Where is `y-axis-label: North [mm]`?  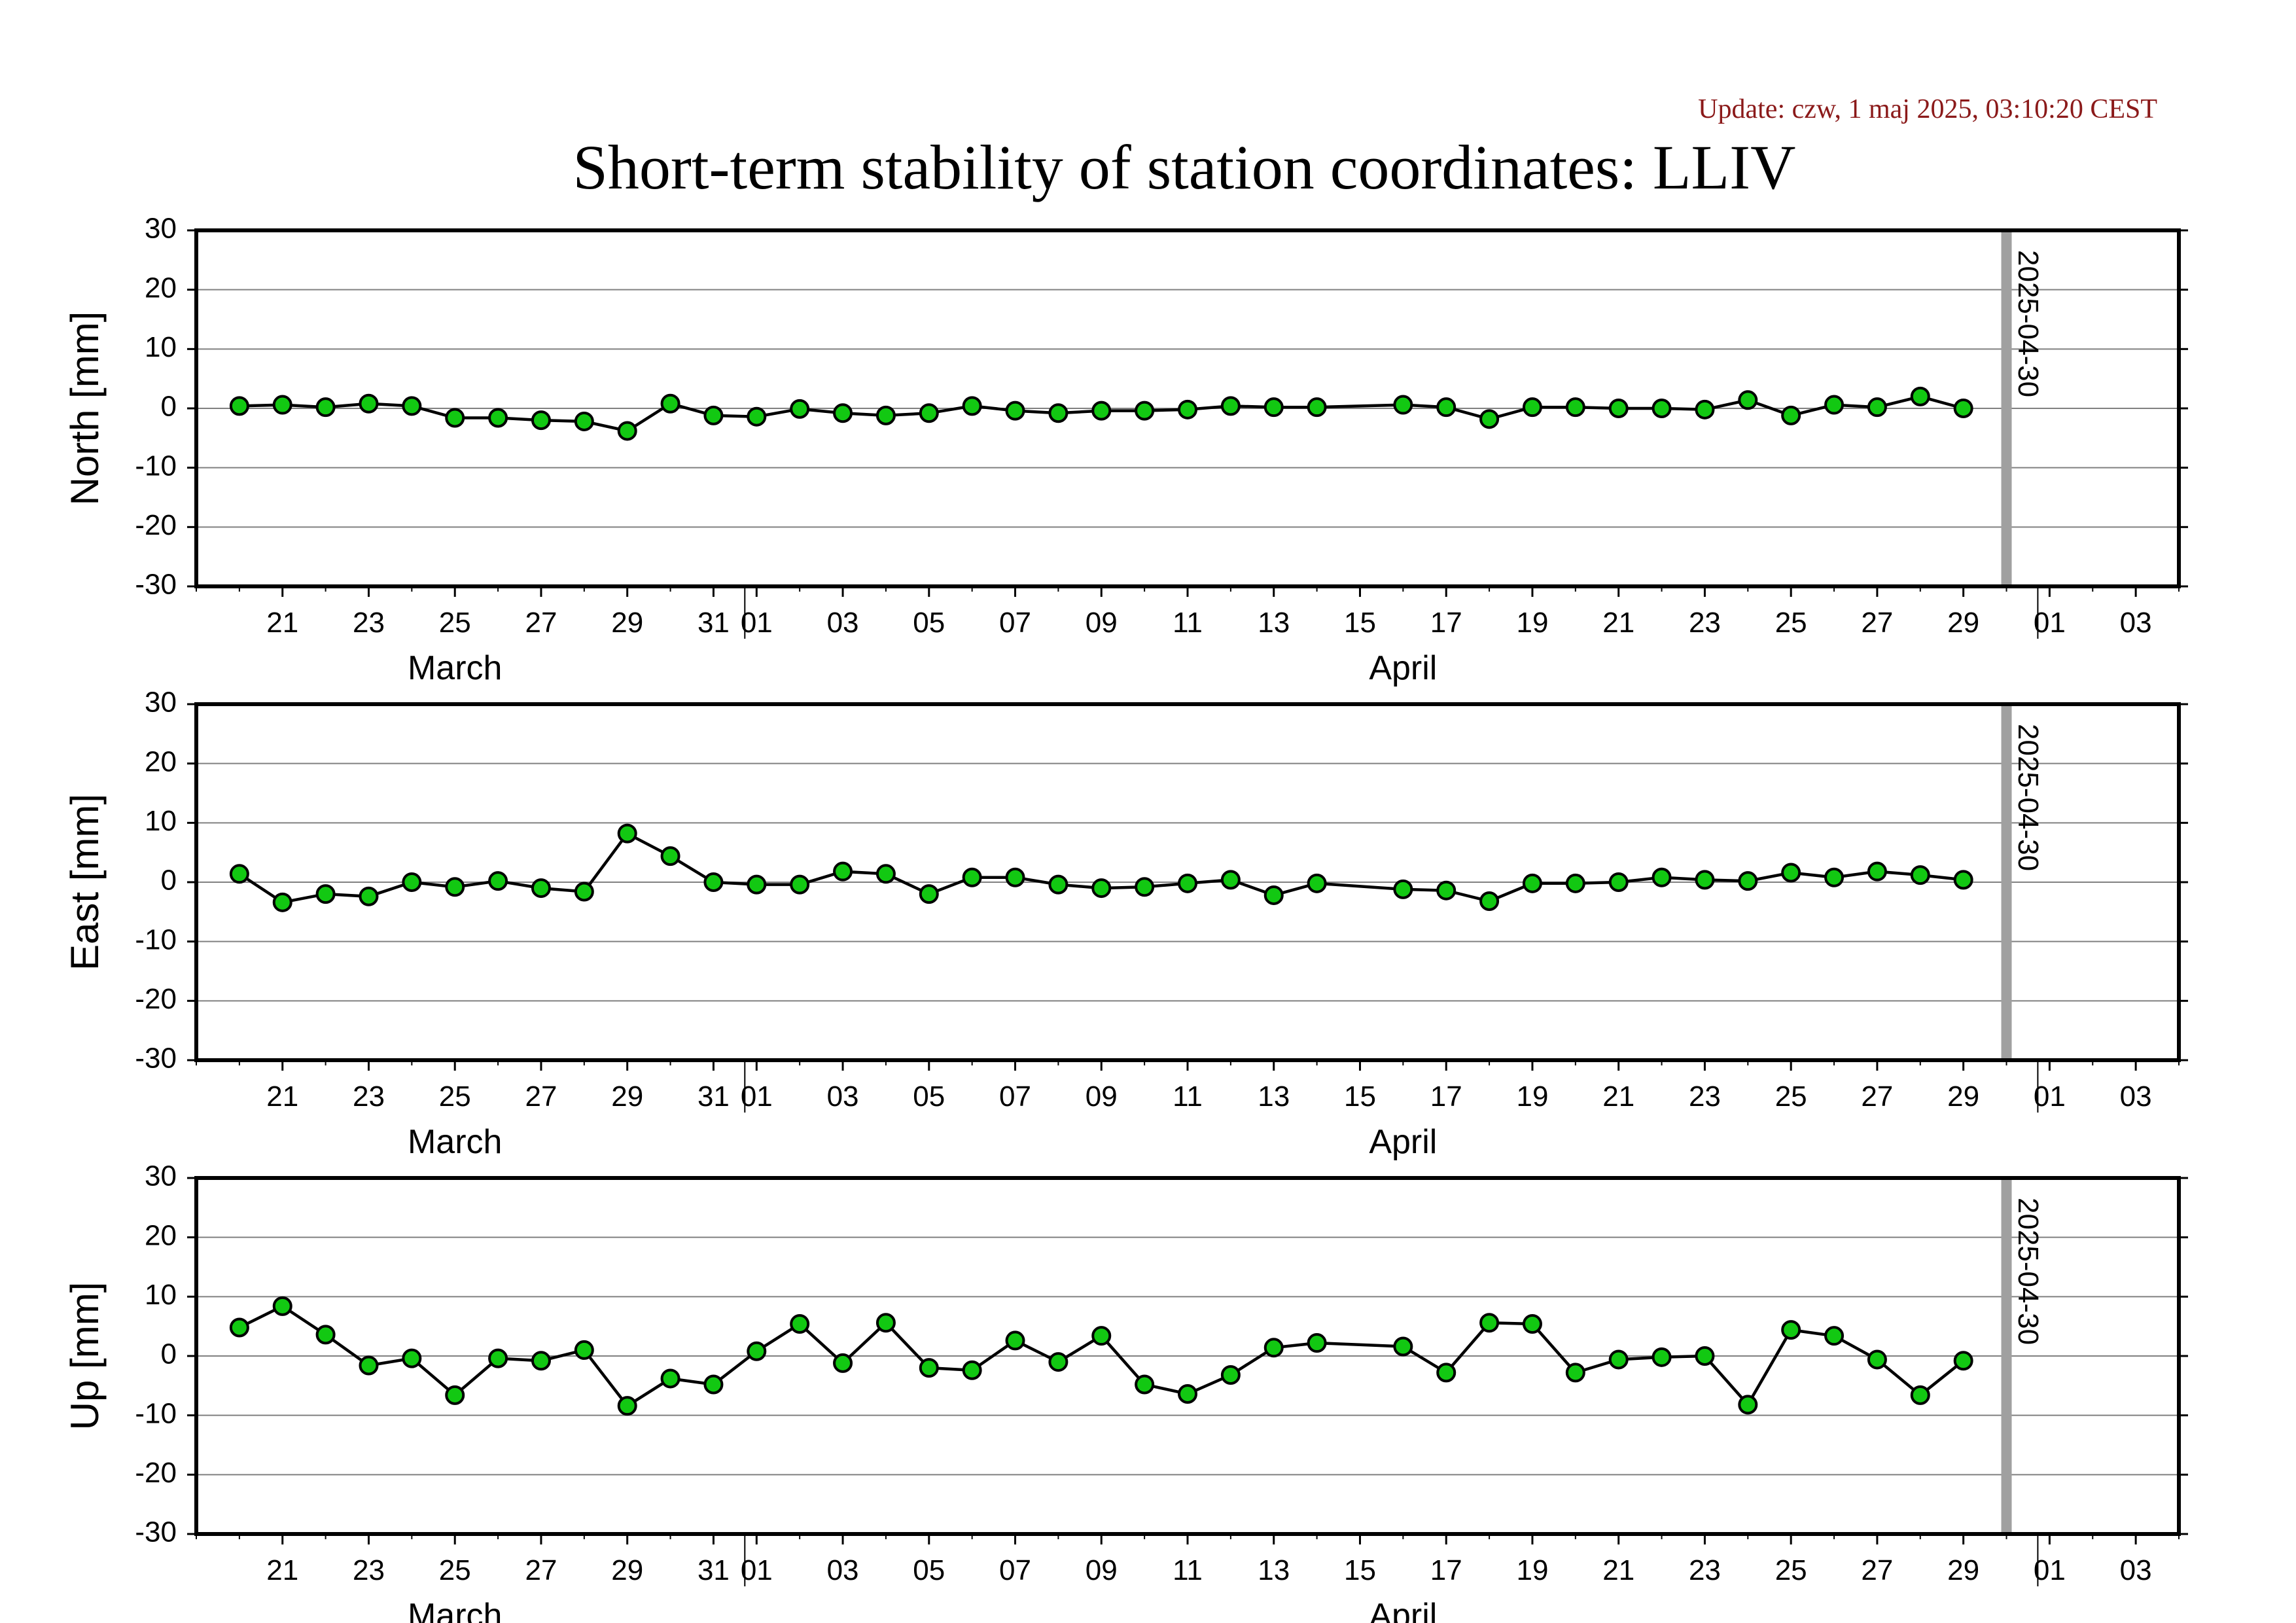
y-axis-label: North [mm] is located at coordinates (85, 409).